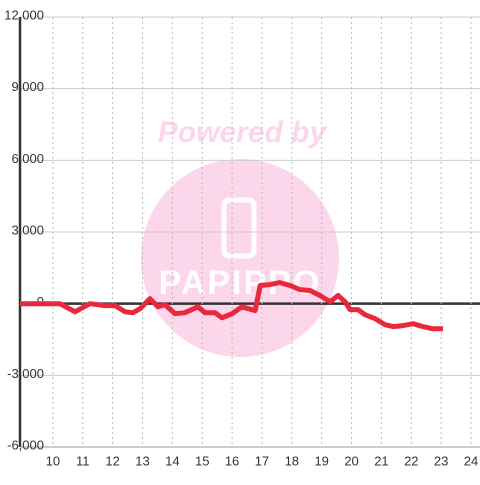  Describe the element at coordinates (53, 460) in the screenshot. I see `x-tick-label: 10` at that location.